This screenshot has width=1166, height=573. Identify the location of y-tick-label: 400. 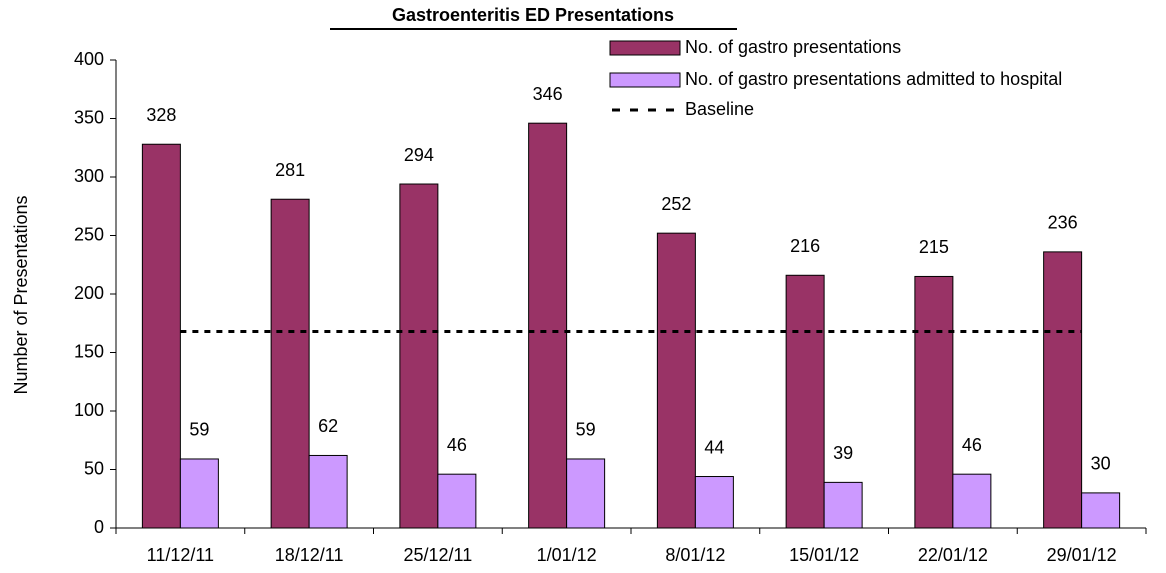
(89, 59).